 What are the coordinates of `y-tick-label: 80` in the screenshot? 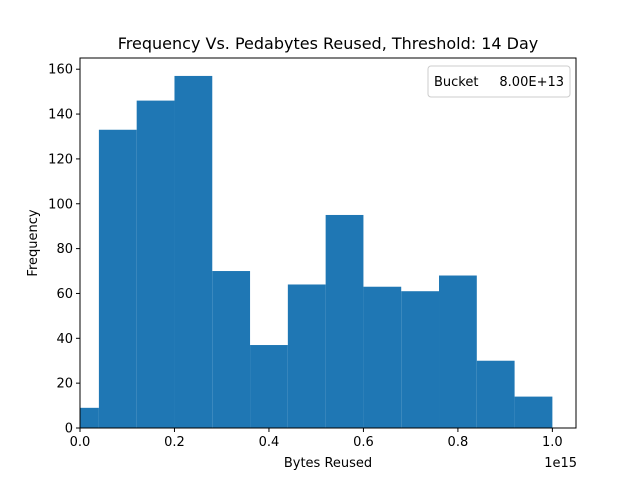 It's located at (64, 249).